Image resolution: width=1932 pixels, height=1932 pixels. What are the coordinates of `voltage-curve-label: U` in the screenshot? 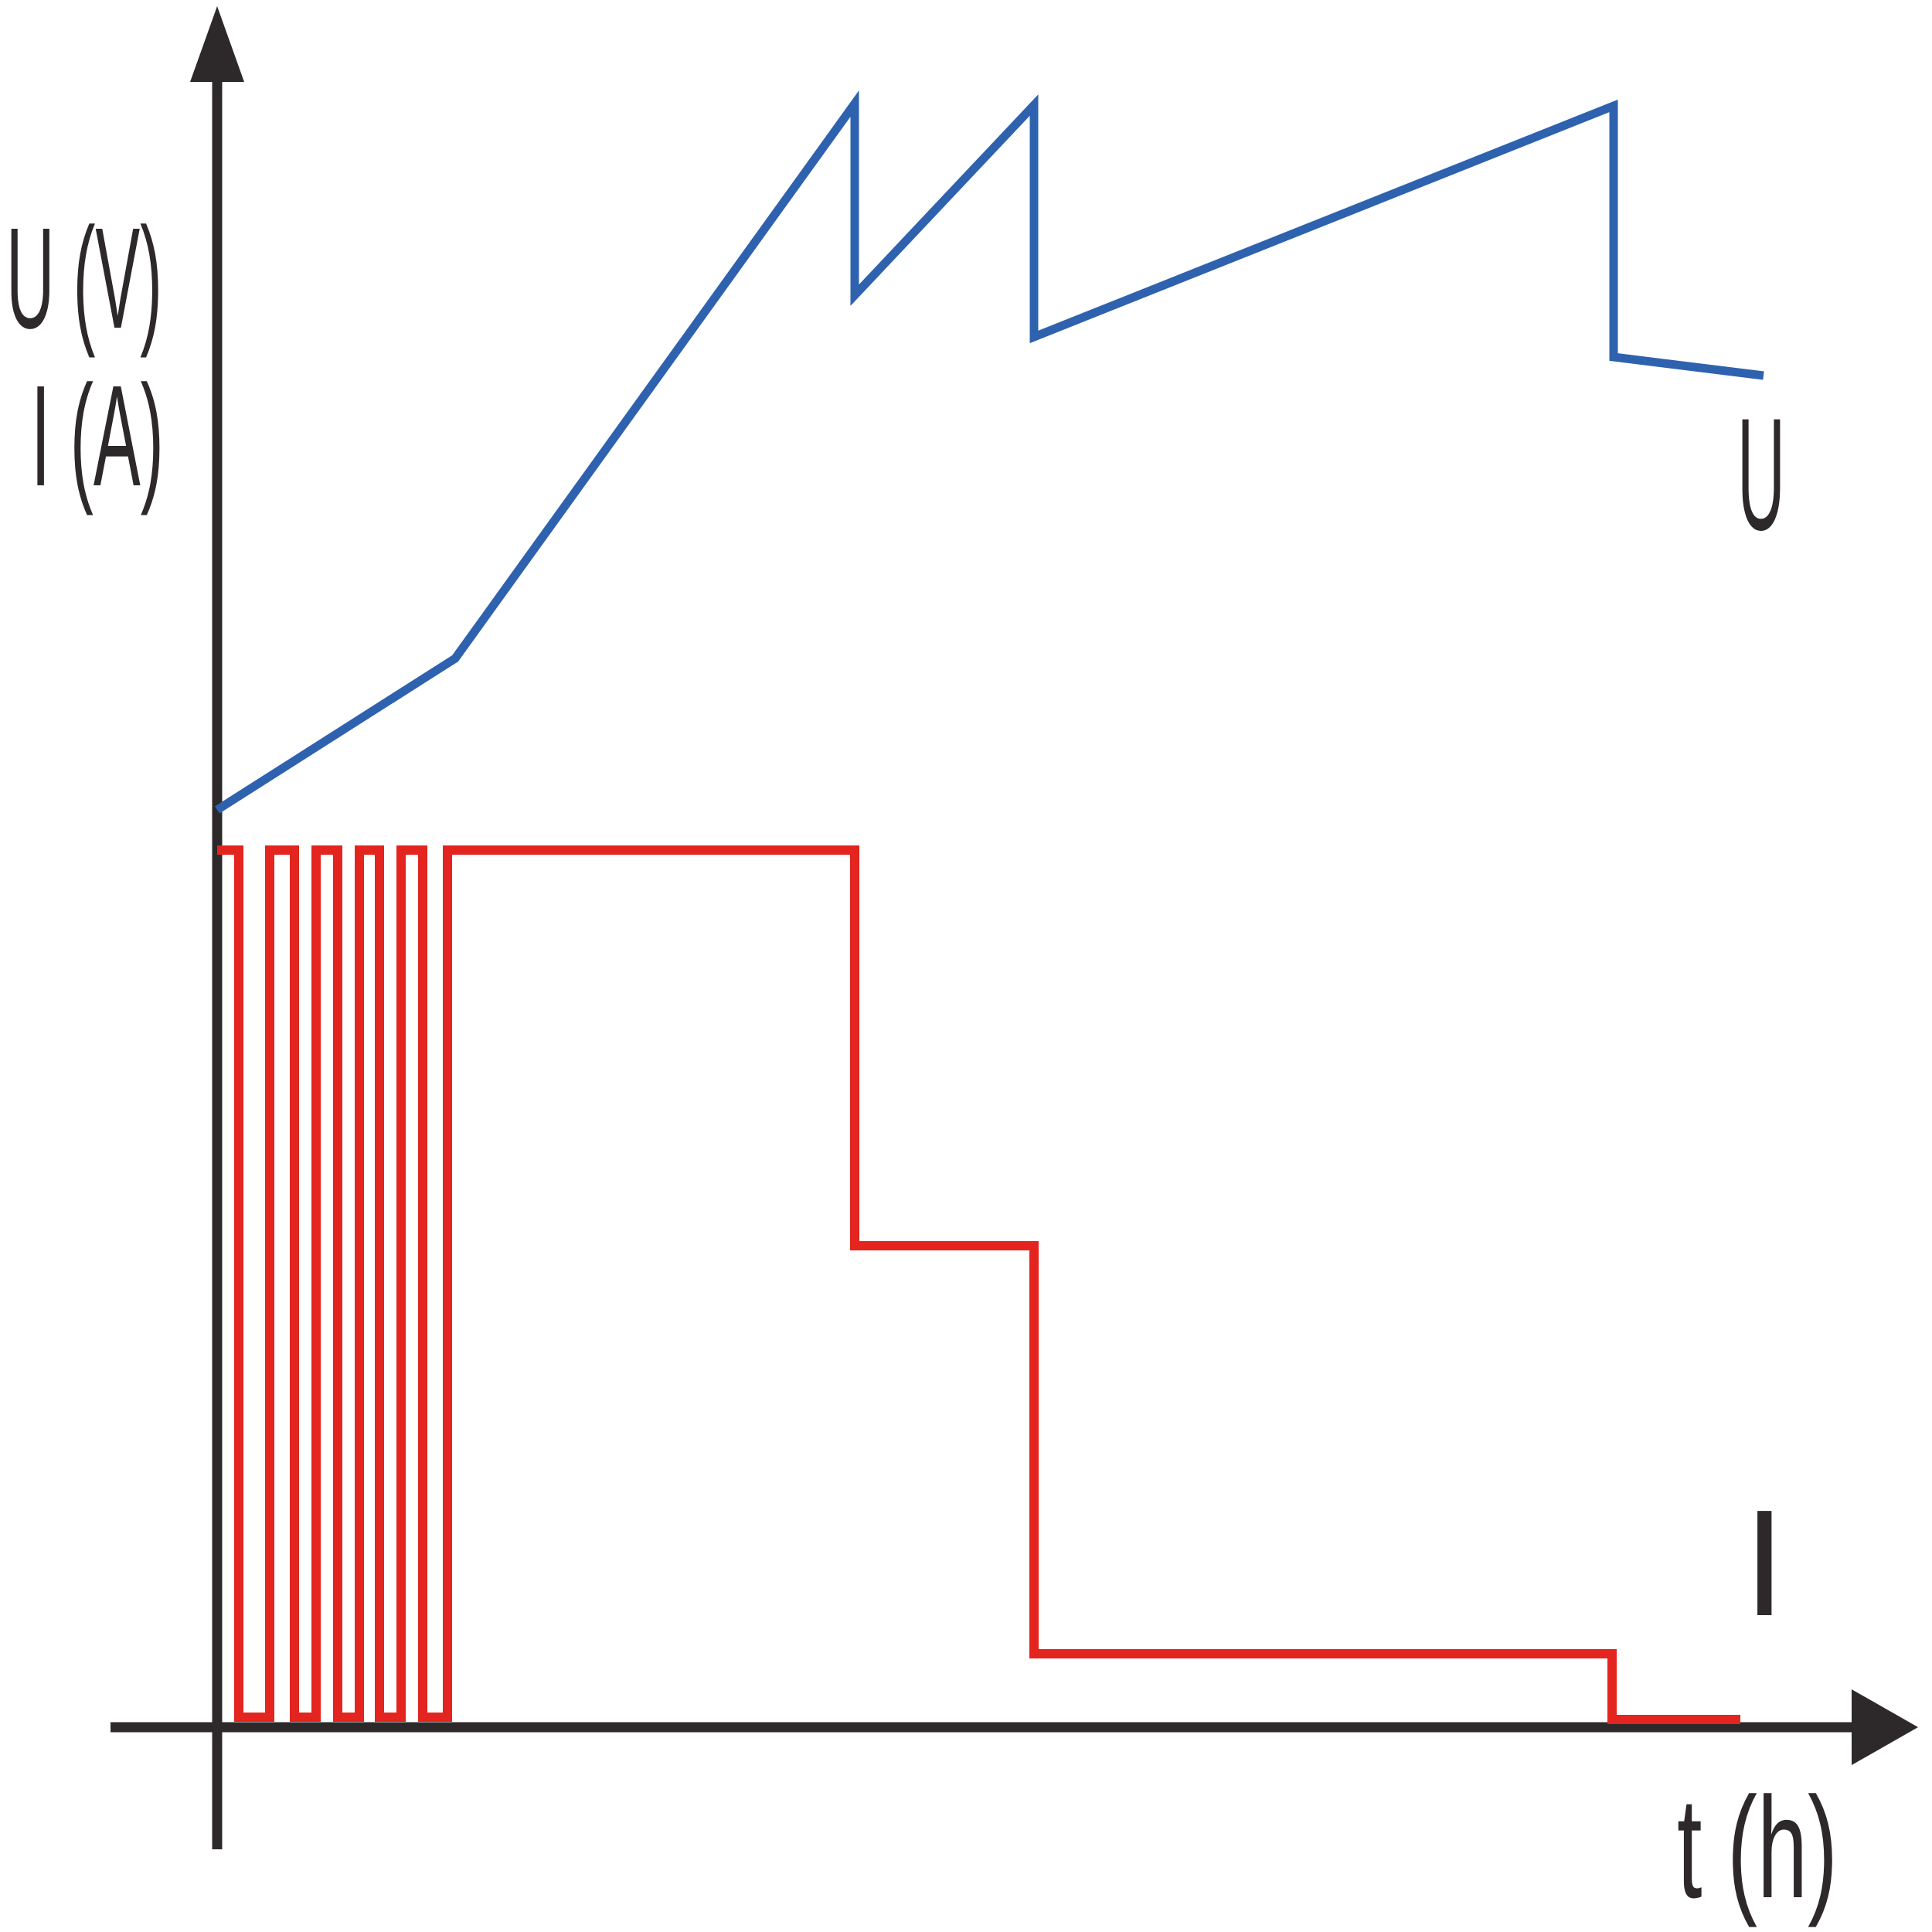 It's located at (1761, 474).